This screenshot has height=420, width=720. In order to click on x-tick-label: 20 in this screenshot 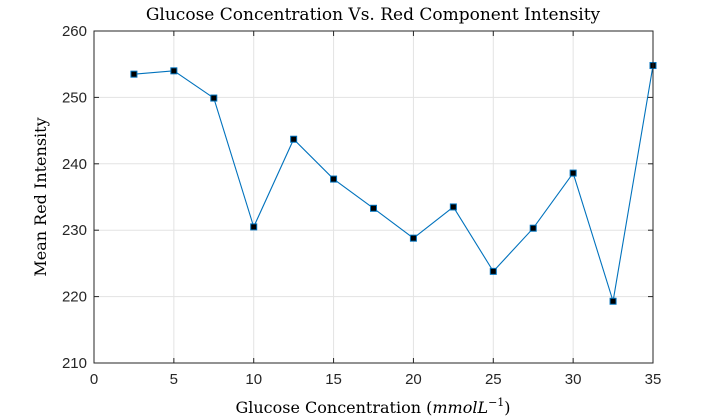, I will do `click(413, 379)`.